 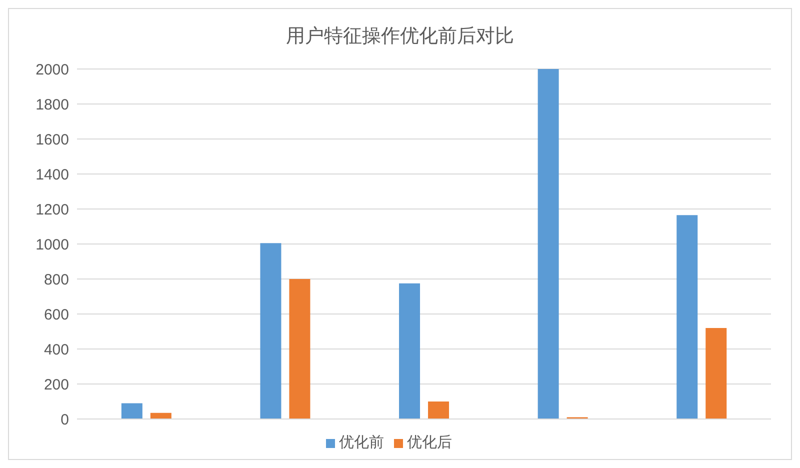 What do you see at coordinates (56, 315) in the screenshot?
I see `y-tick-label: 600` at bounding box center [56, 315].